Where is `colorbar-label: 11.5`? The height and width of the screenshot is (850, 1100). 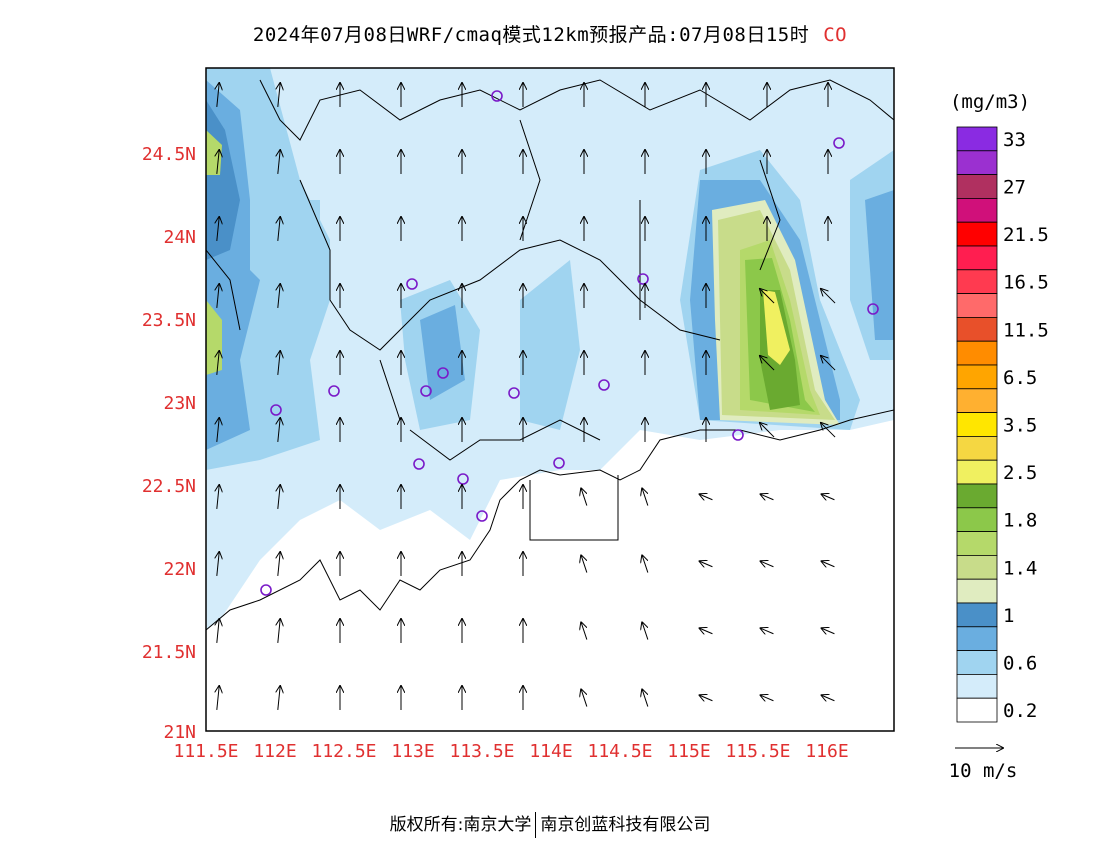 colorbar-label: 11.5 is located at coordinates (1026, 330).